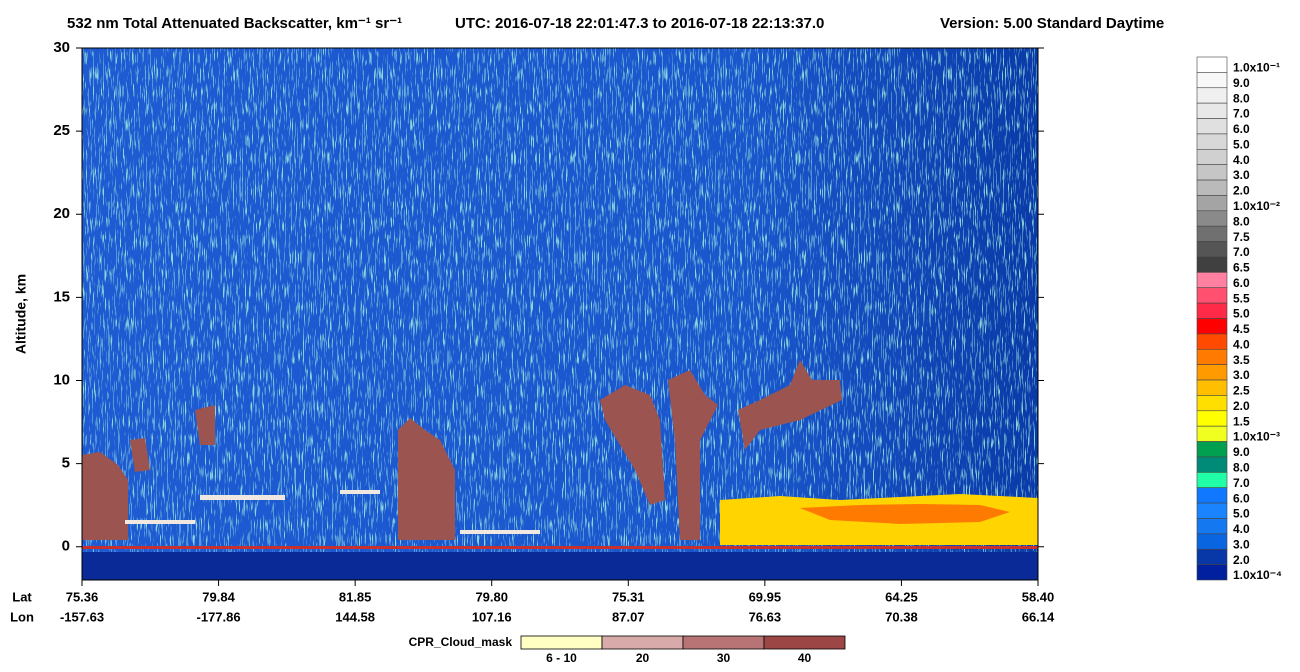 The height and width of the screenshot is (672, 1300). I want to click on x-tick-label: 76.63, so click(765, 616).